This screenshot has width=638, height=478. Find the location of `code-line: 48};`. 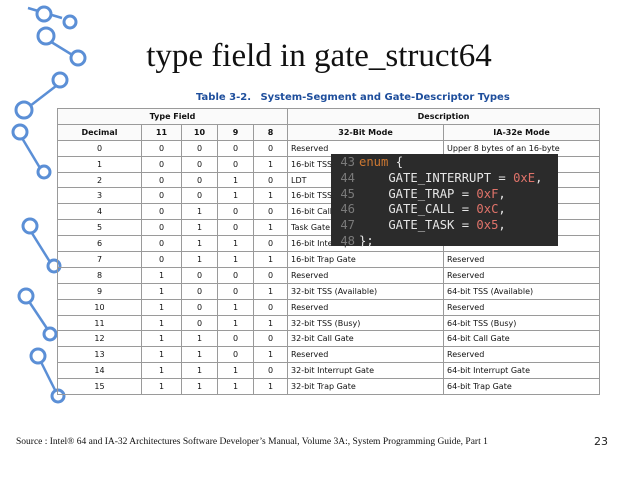

code-line: 48}; is located at coordinates (444, 242).